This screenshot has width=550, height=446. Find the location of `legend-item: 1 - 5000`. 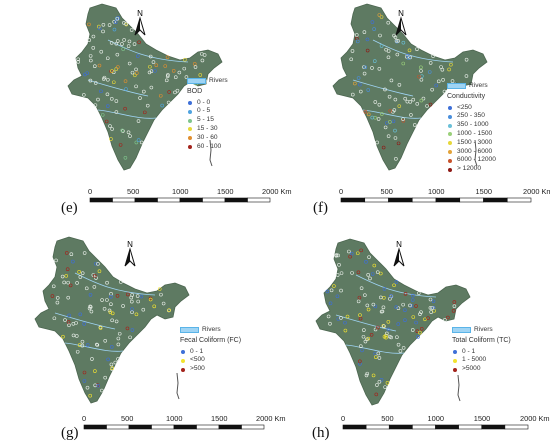

legend-item: 1 - 5000 is located at coordinates (481, 360).